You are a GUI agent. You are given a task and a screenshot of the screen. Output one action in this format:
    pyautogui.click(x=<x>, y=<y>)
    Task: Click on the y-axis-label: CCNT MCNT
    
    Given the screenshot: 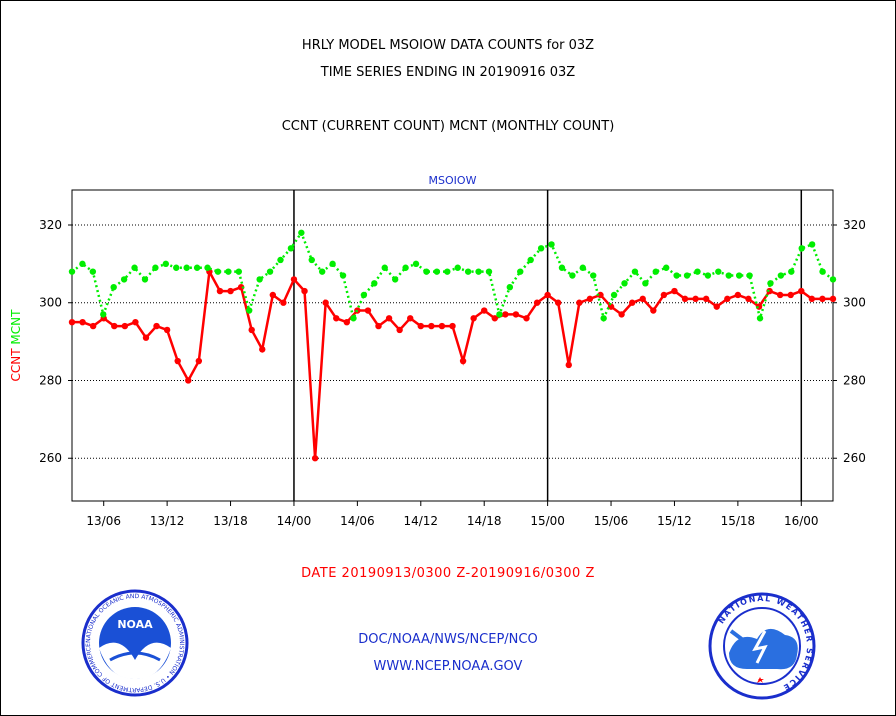 What is the action you would take?
    pyautogui.click(x=16, y=345)
    